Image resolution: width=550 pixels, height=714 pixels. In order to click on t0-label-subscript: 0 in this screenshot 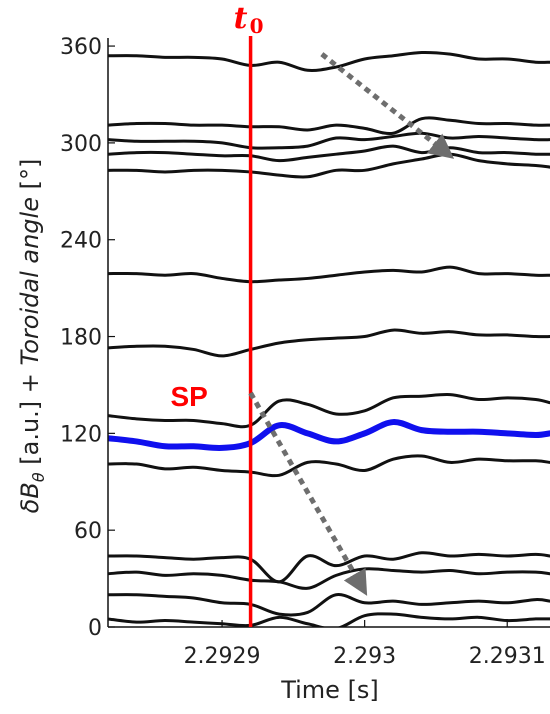, I will do `click(257, 26)`.